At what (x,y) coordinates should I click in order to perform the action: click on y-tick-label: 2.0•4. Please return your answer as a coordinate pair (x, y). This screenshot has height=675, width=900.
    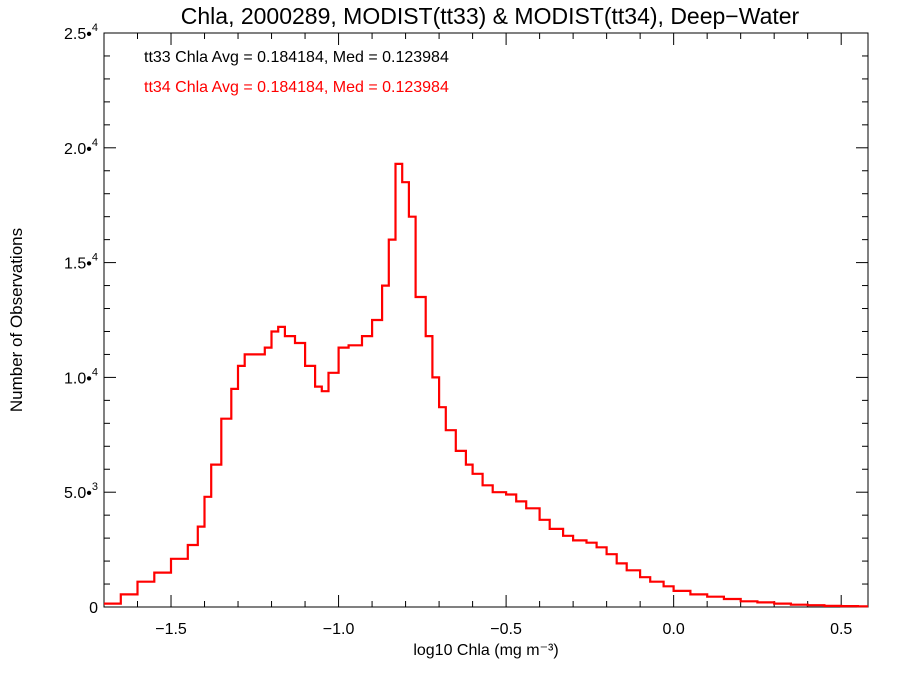
    Looking at the image, I should click on (81, 147).